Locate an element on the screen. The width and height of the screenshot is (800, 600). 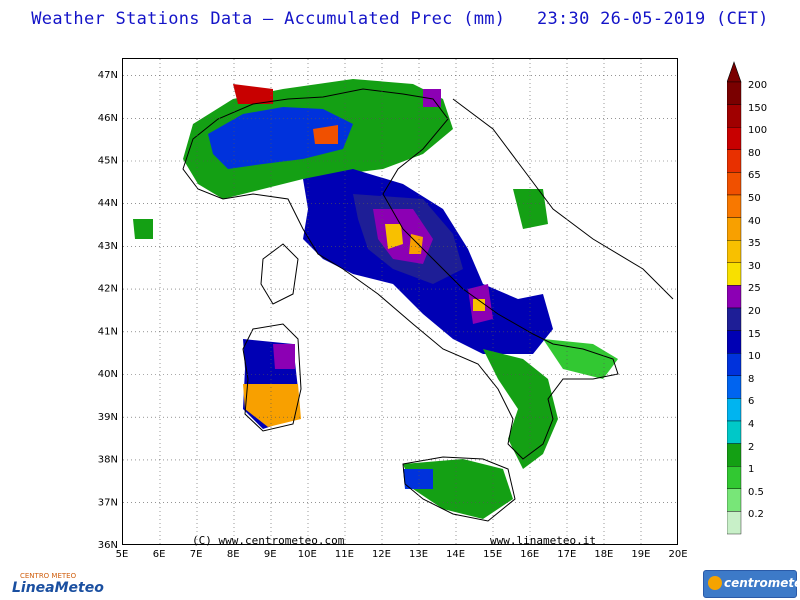
color-legend is located at coordinates (734, 298).